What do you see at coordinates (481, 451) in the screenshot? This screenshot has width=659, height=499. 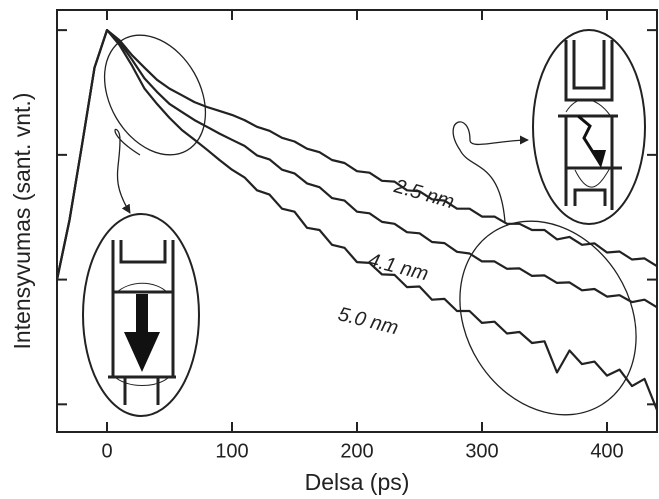 I see `x-tick-label: 300` at bounding box center [481, 451].